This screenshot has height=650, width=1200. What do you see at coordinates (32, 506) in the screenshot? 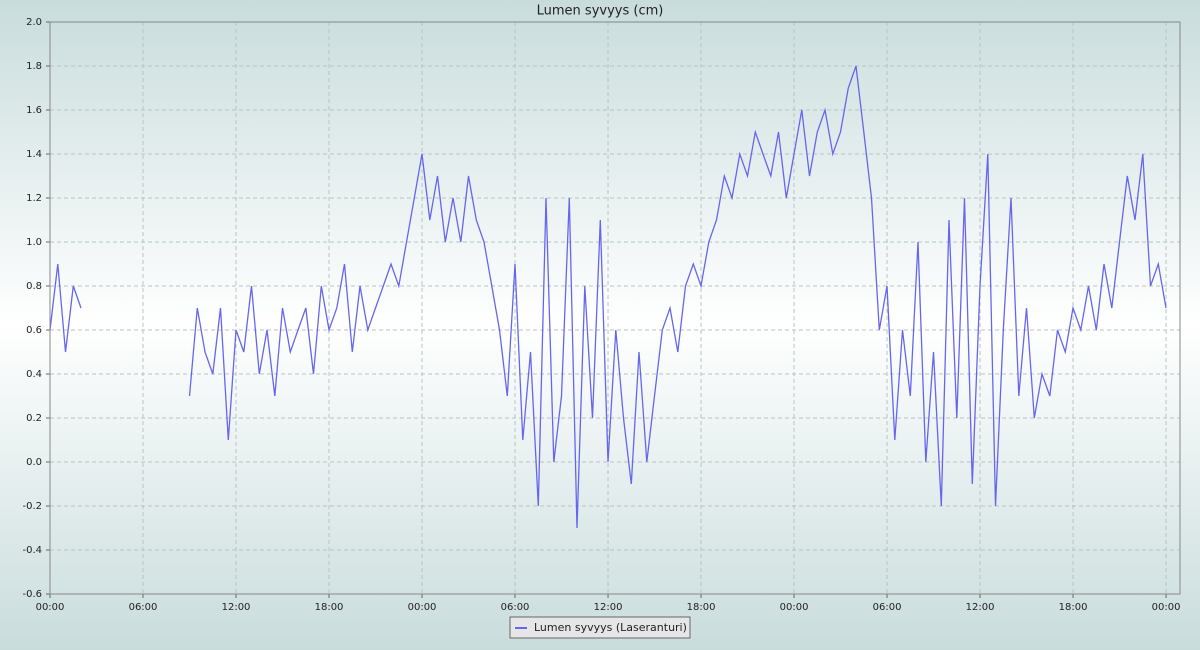
I see `y-tick-label: -0.2` at bounding box center [32, 506].